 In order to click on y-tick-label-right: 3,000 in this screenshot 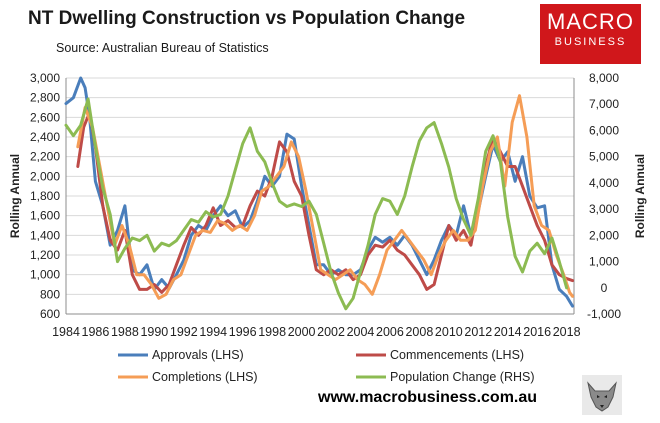, I will do `click(604, 209)`.